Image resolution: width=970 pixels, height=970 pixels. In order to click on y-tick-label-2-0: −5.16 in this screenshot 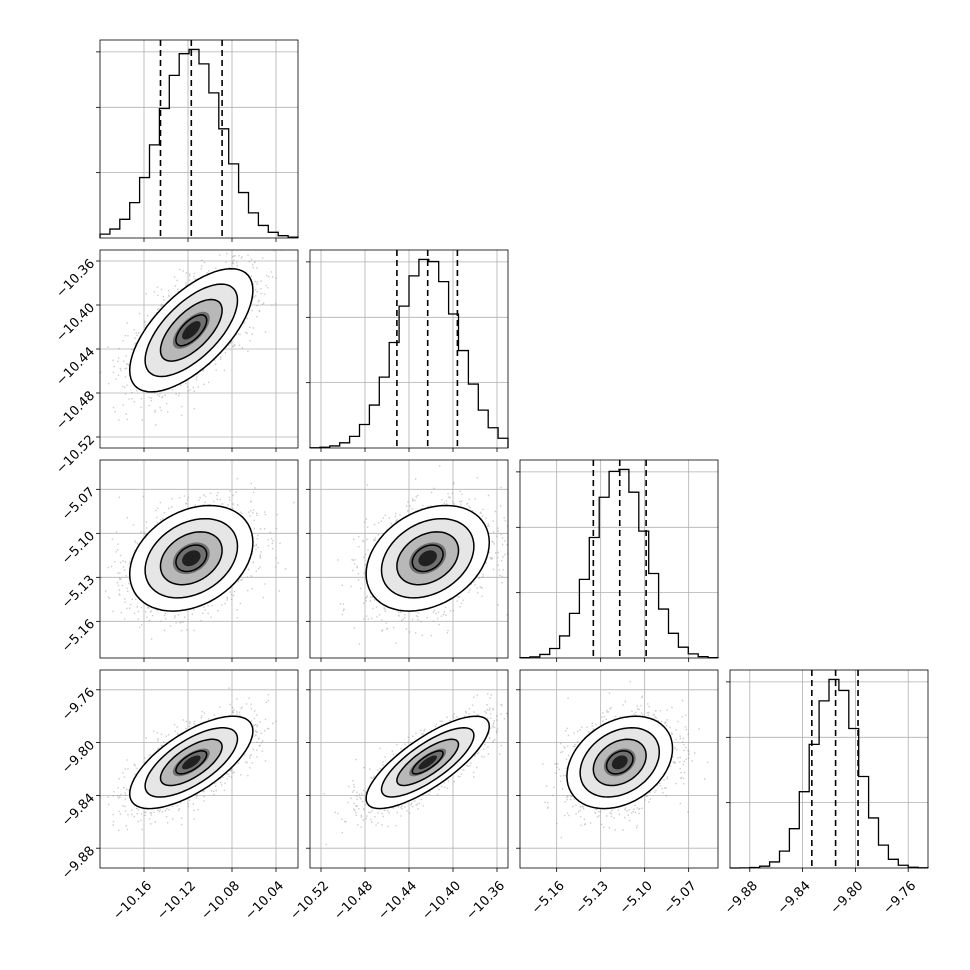, I will do `click(78, 636)`.